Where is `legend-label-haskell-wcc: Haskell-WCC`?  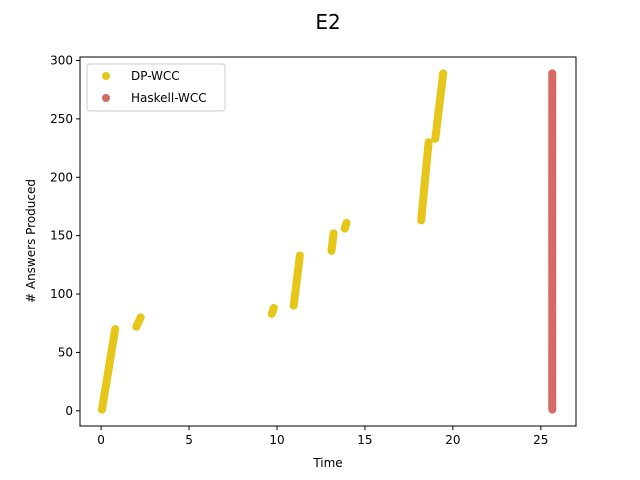
legend-label-haskell-wcc: Haskell-WCC is located at coordinates (169, 98).